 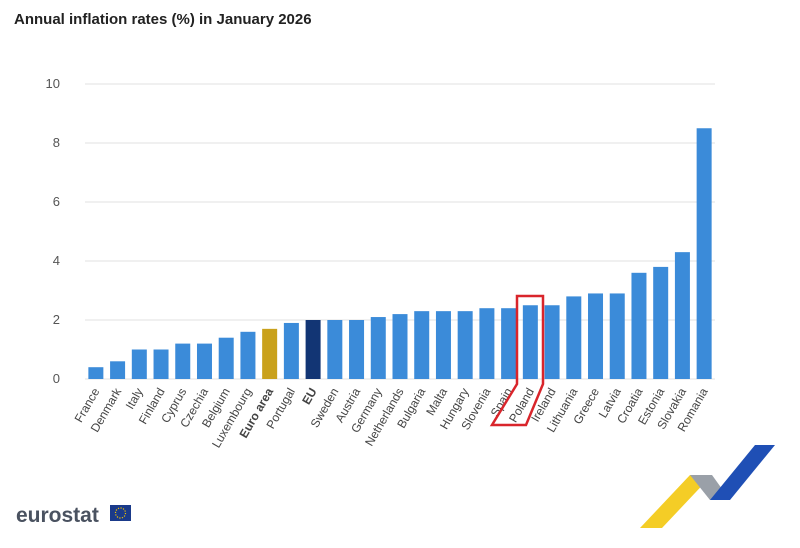 What do you see at coordinates (676, 501) in the screenshot?
I see `decor-yellow` at bounding box center [676, 501].